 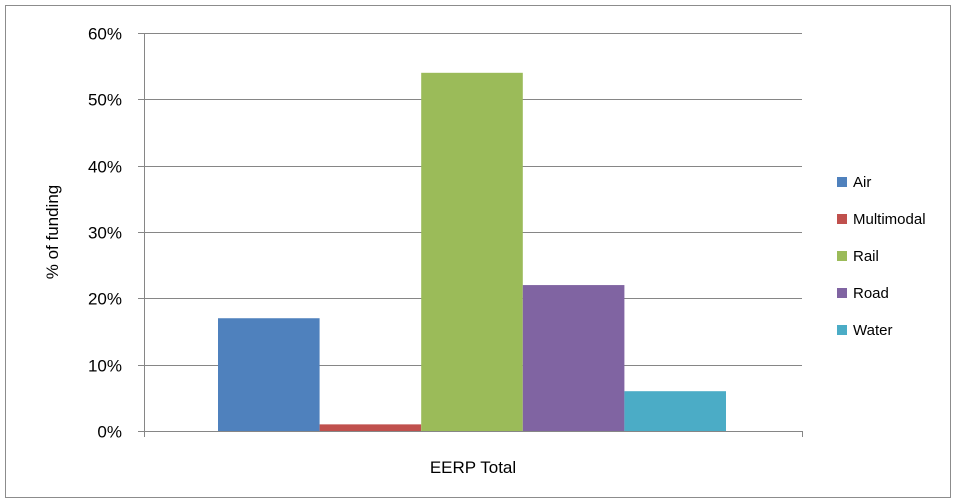 I want to click on y-tick-label: 50%, so click(x=105, y=100).